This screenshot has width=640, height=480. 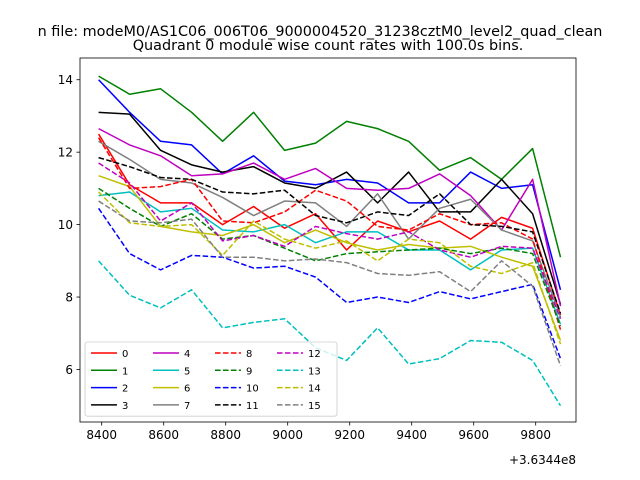 I want to click on legend-label-12: 12, so click(x=314, y=354).